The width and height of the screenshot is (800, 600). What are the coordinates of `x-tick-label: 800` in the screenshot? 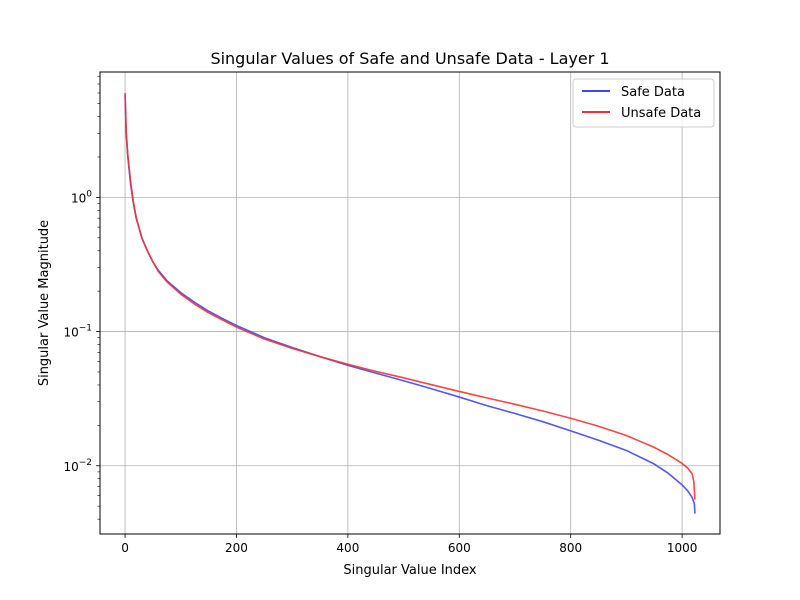 It's located at (570, 548).